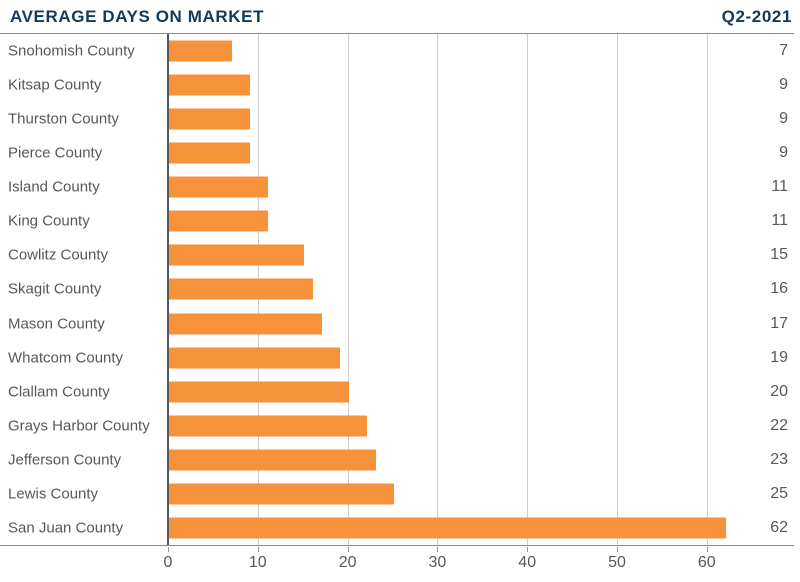  I want to click on bar-row: Jefferson County 23, so click(397, 460).